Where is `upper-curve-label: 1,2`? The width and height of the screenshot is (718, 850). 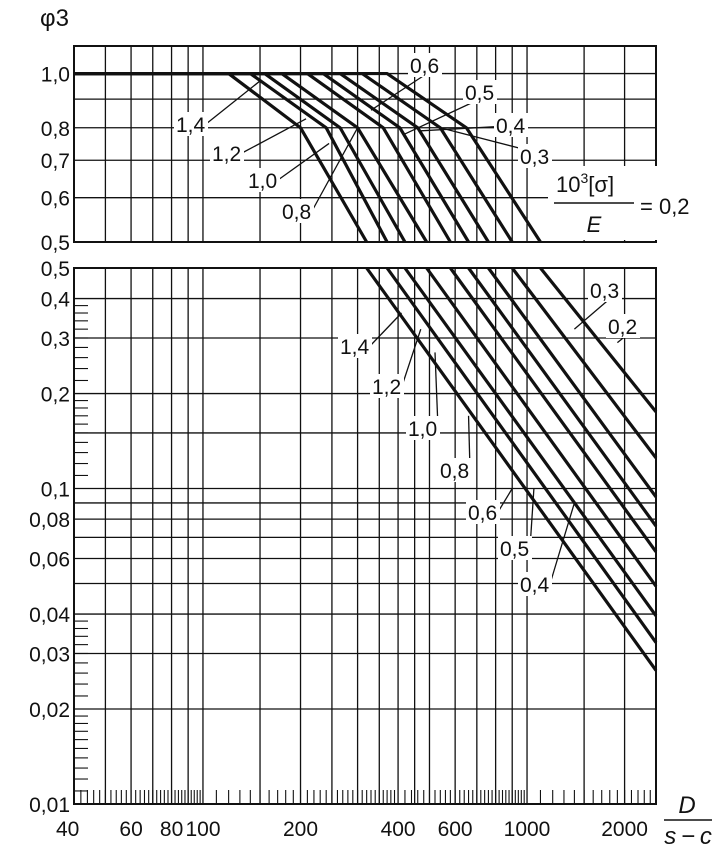 upper-curve-label: 1,2 is located at coordinates (226, 154).